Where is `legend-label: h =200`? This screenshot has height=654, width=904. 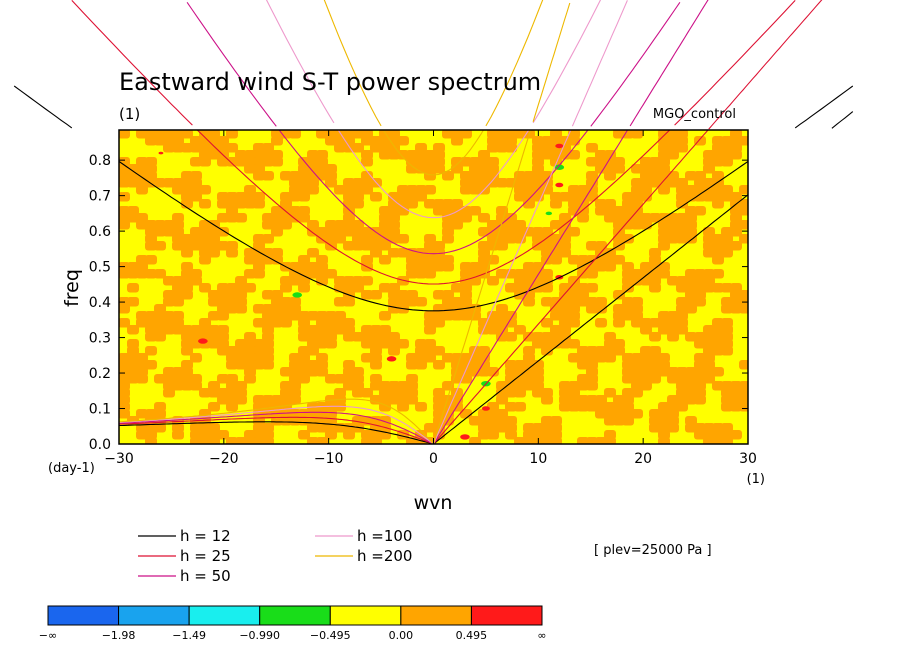
legend-label: h =200 is located at coordinates (384, 556).